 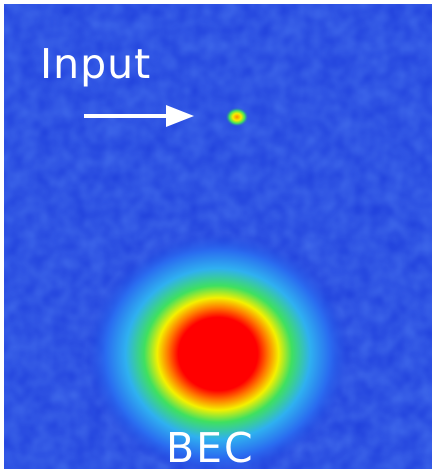 I want to click on bec-core, so click(x=216, y=354).